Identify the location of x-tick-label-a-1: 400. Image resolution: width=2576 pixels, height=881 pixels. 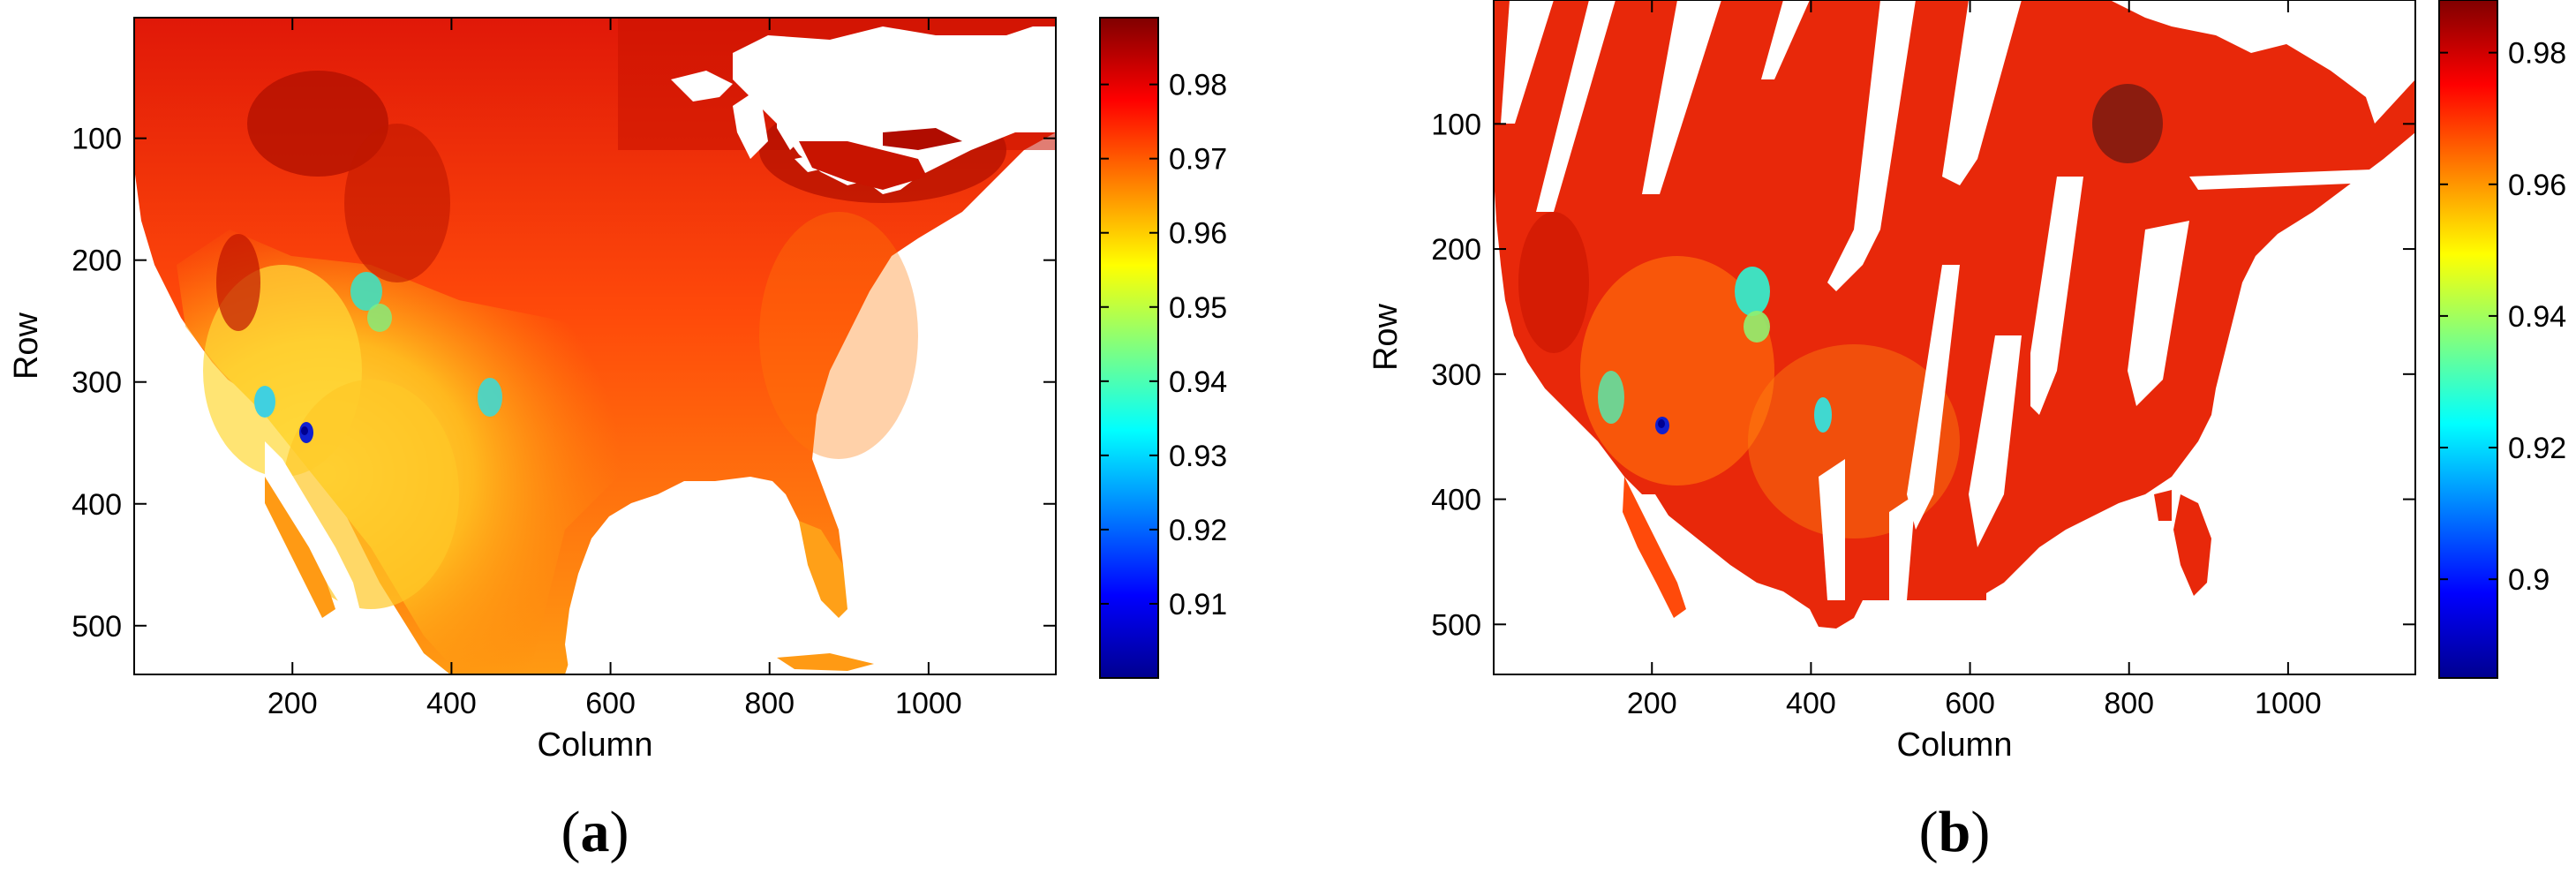
(452, 703).